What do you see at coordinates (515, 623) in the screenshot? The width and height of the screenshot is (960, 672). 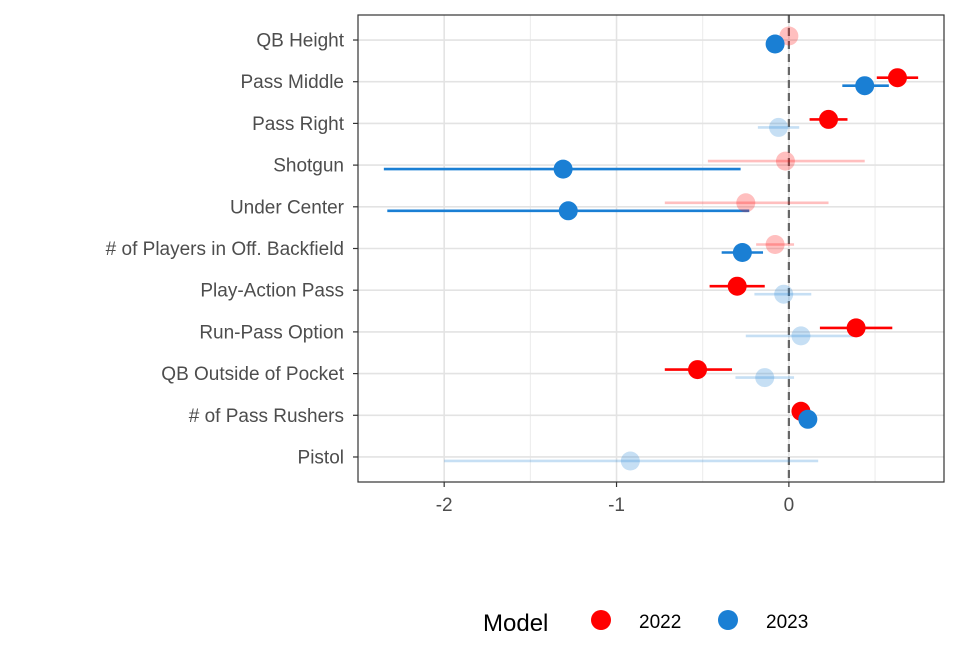 I see `legend-title: Model` at bounding box center [515, 623].